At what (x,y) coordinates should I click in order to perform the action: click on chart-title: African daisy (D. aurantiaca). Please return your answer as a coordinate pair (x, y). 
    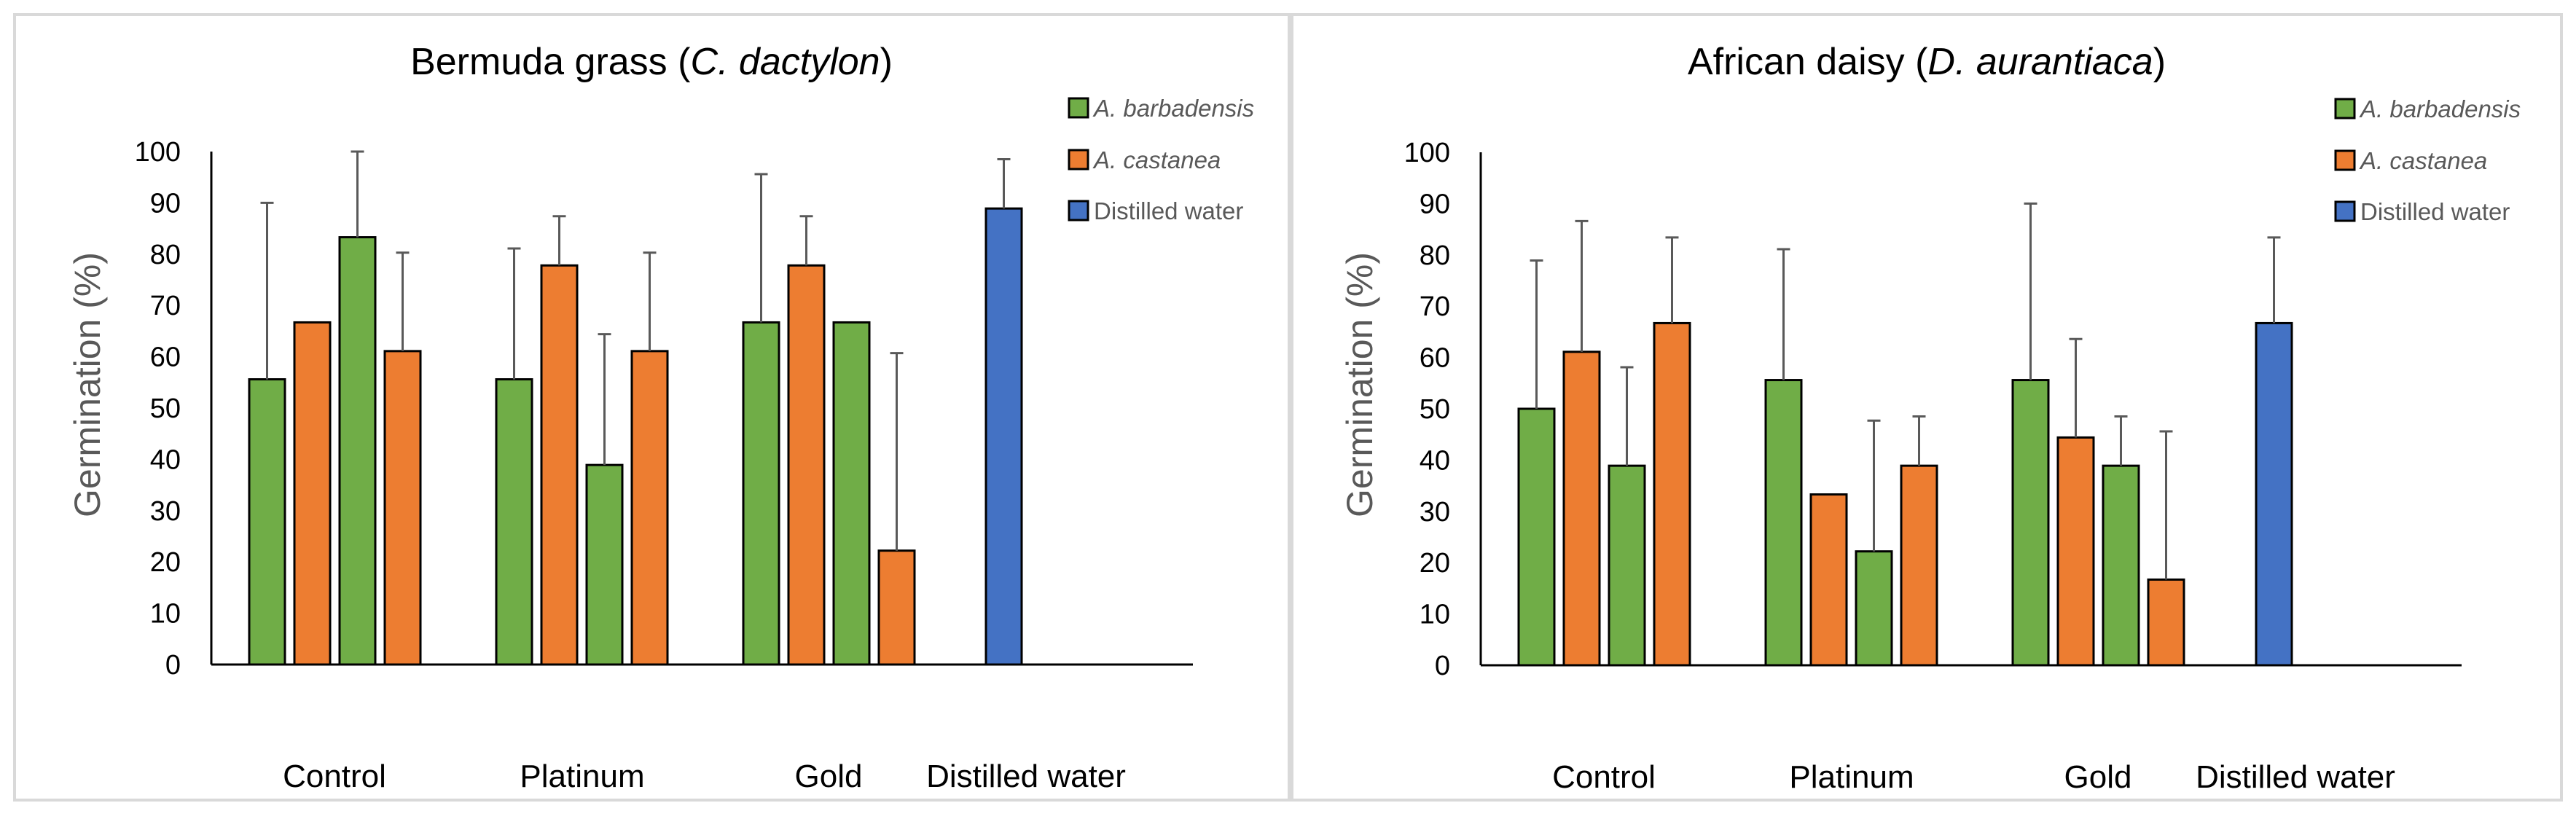
    Looking at the image, I should click on (1927, 62).